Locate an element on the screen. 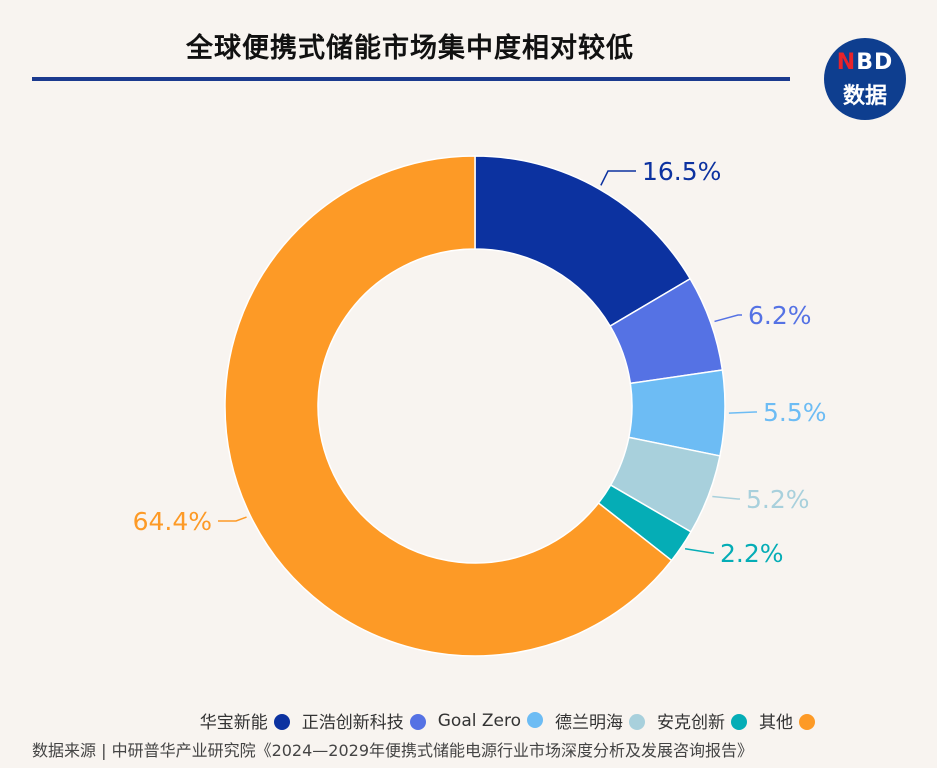 The height and width of the screenshot is (768, 937). legend-item-2: 正浩创新科技 is located at coordinates (364, 720).